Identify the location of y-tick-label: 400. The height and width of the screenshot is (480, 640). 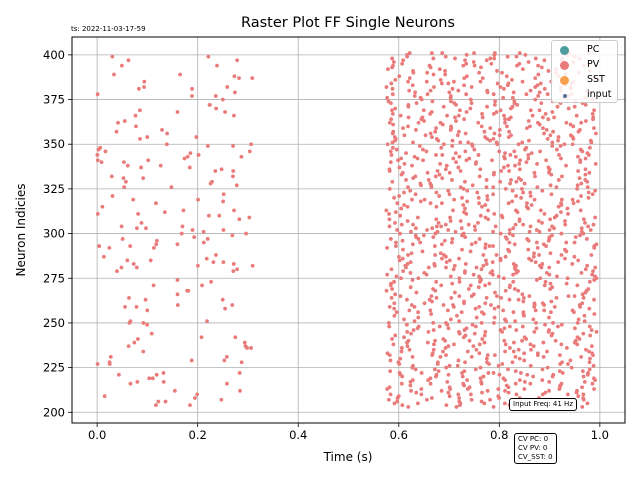
(54, 55).